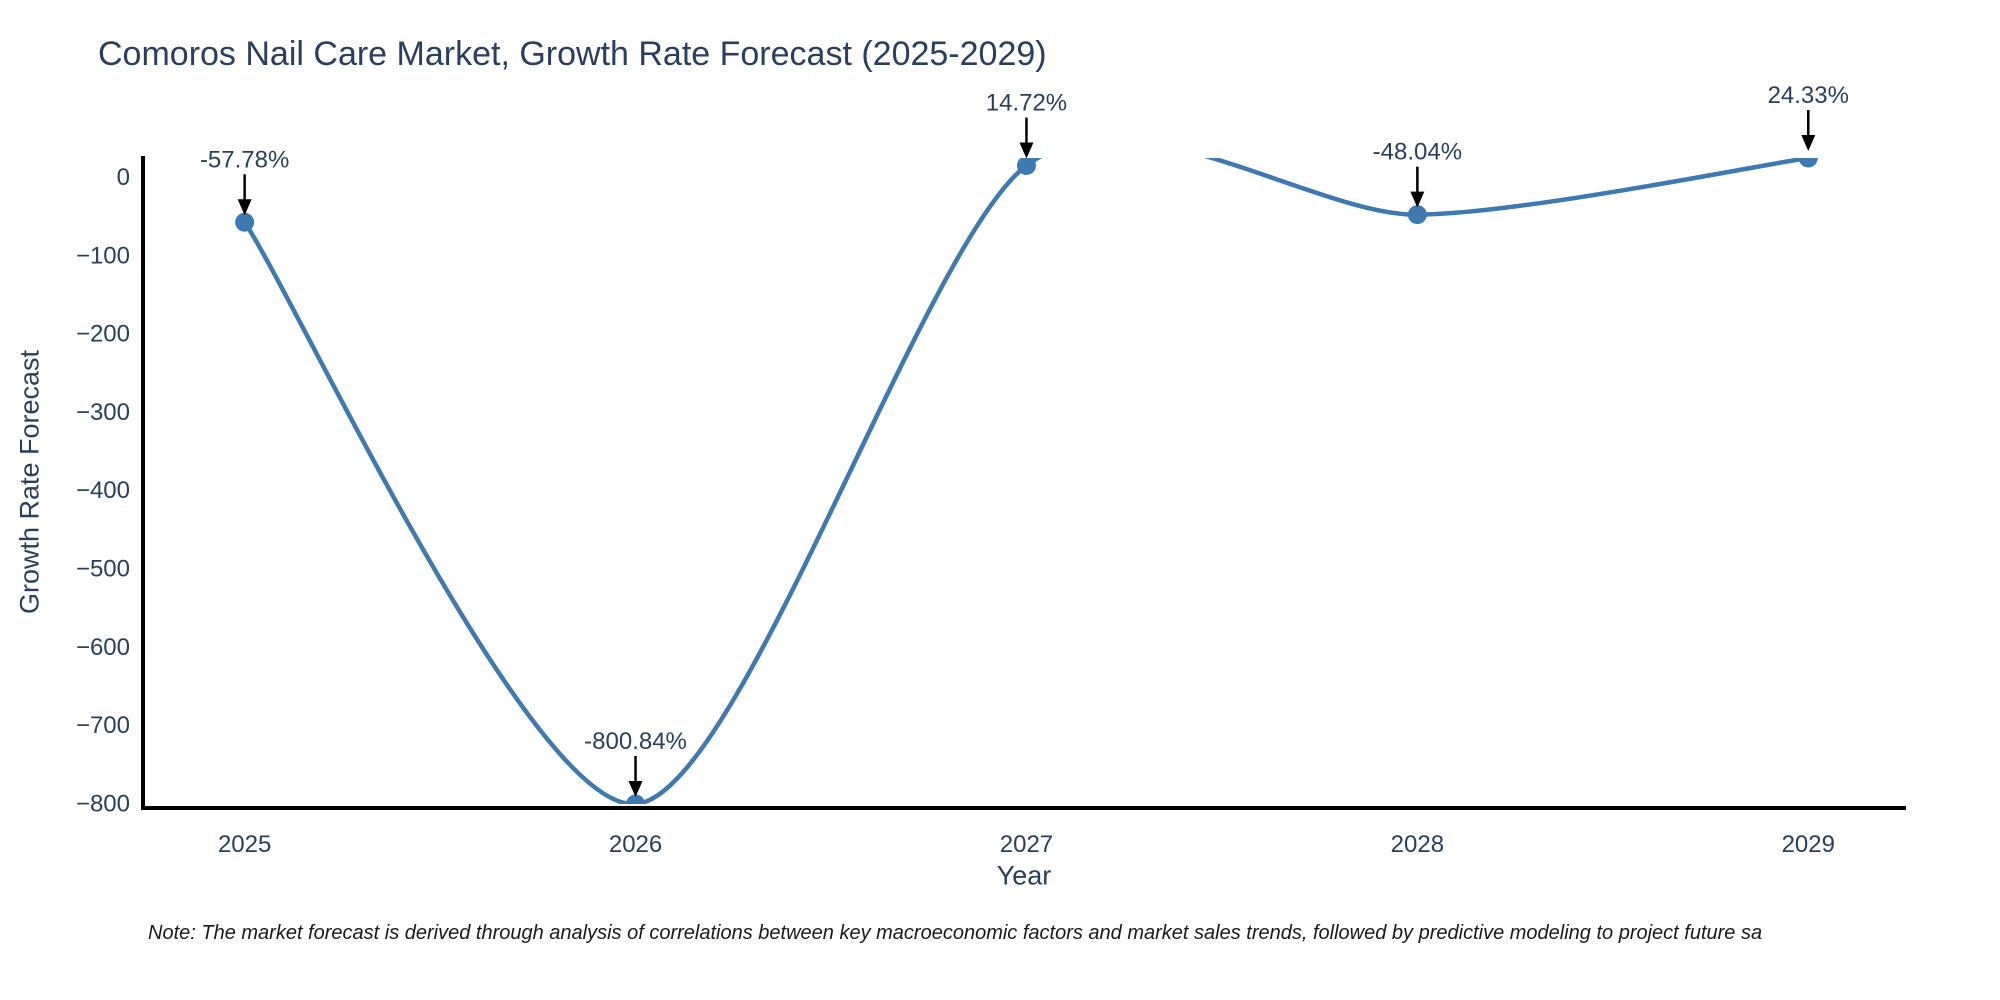  Describe the element at coordinates (635, 741) in the screenshot. I see `annotation-label: -800.84%` at that location.